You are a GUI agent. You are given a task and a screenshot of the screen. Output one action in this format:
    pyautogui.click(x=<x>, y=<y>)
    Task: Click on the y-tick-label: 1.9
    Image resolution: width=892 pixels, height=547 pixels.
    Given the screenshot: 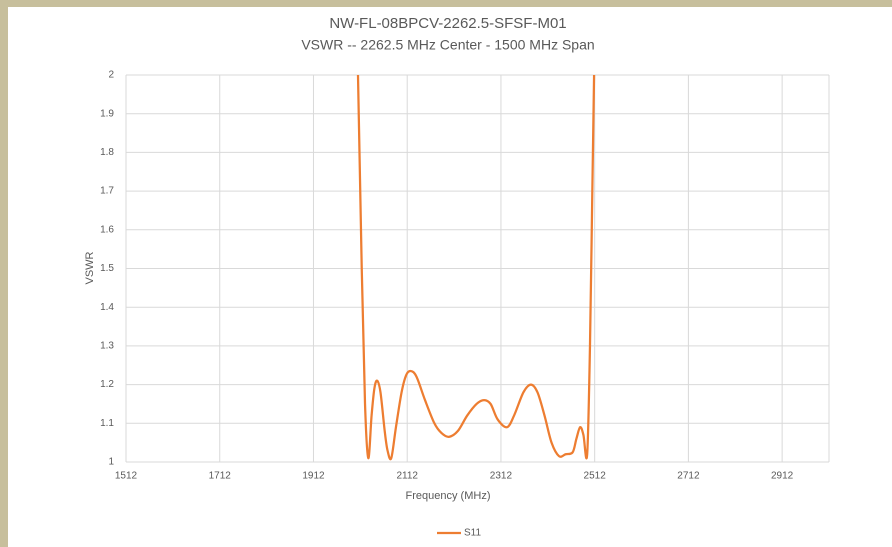 What is the action you would take?
    pyautogui.click(x=107, y=113)
    